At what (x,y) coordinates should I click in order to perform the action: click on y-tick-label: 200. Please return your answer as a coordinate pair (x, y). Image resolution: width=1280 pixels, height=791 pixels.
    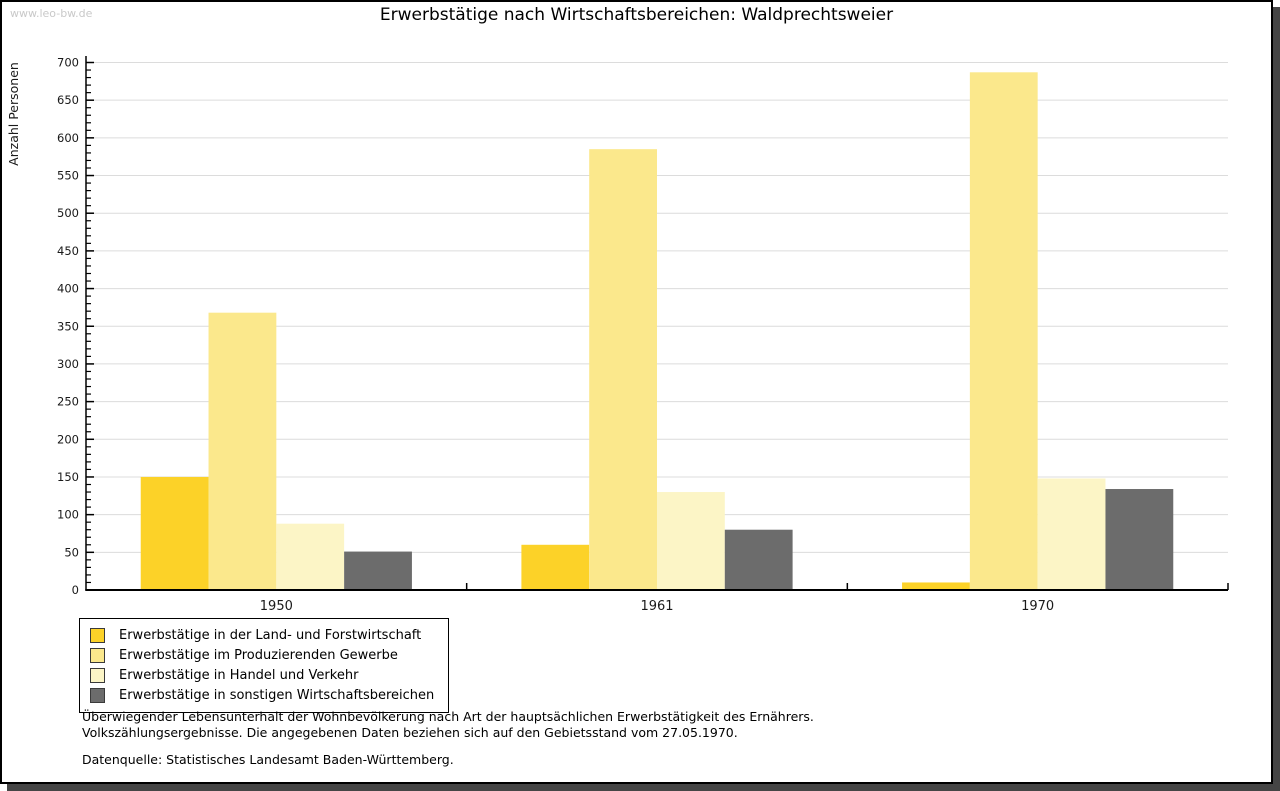
    Looking at the image, I should click on (68, 439).